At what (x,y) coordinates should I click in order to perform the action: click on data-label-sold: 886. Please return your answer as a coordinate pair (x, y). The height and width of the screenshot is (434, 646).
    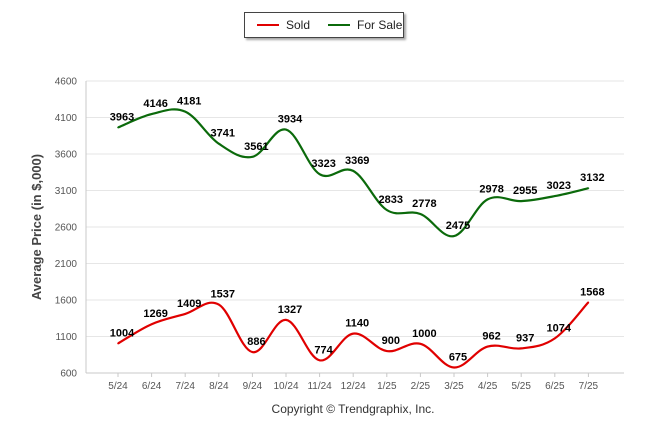
    Looking at the image, I should click on (256, 342).